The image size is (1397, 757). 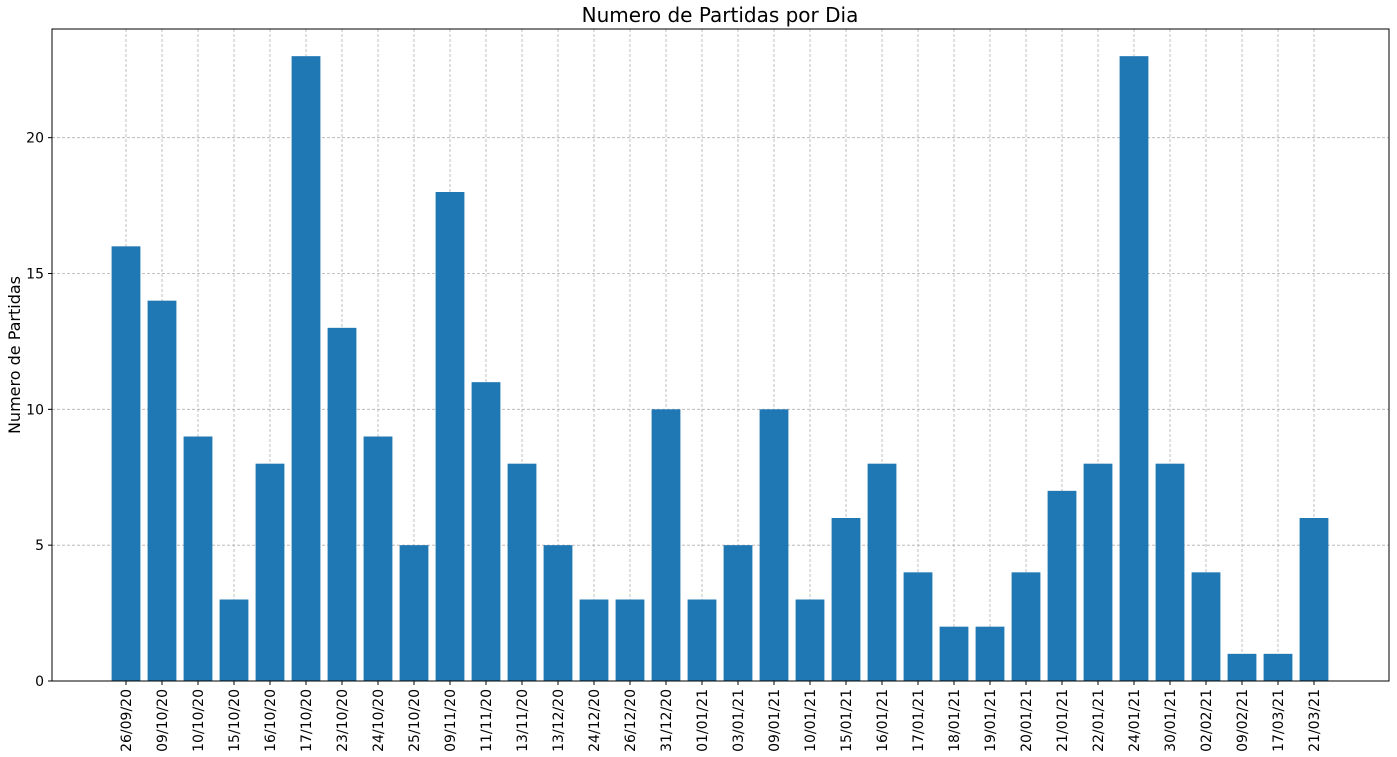 What do you see at coordinates (955, 720) in the screenshot?
I see `x-tick-label: 18/01/21` at bounding box center [955, 720].